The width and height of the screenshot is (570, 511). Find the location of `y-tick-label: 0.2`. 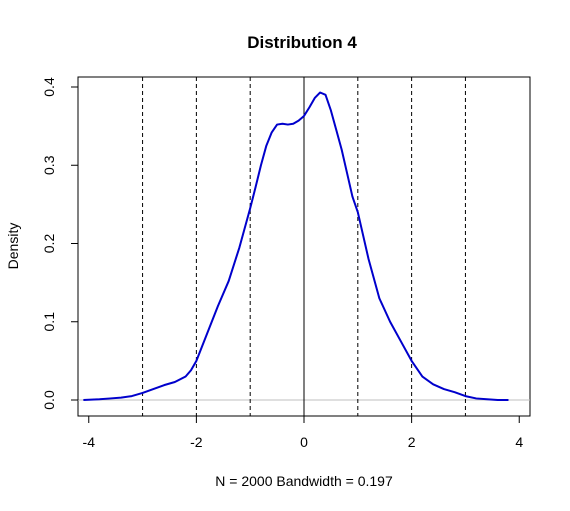

y-tick-label: 0.2 is located at coordinates (49, 244).